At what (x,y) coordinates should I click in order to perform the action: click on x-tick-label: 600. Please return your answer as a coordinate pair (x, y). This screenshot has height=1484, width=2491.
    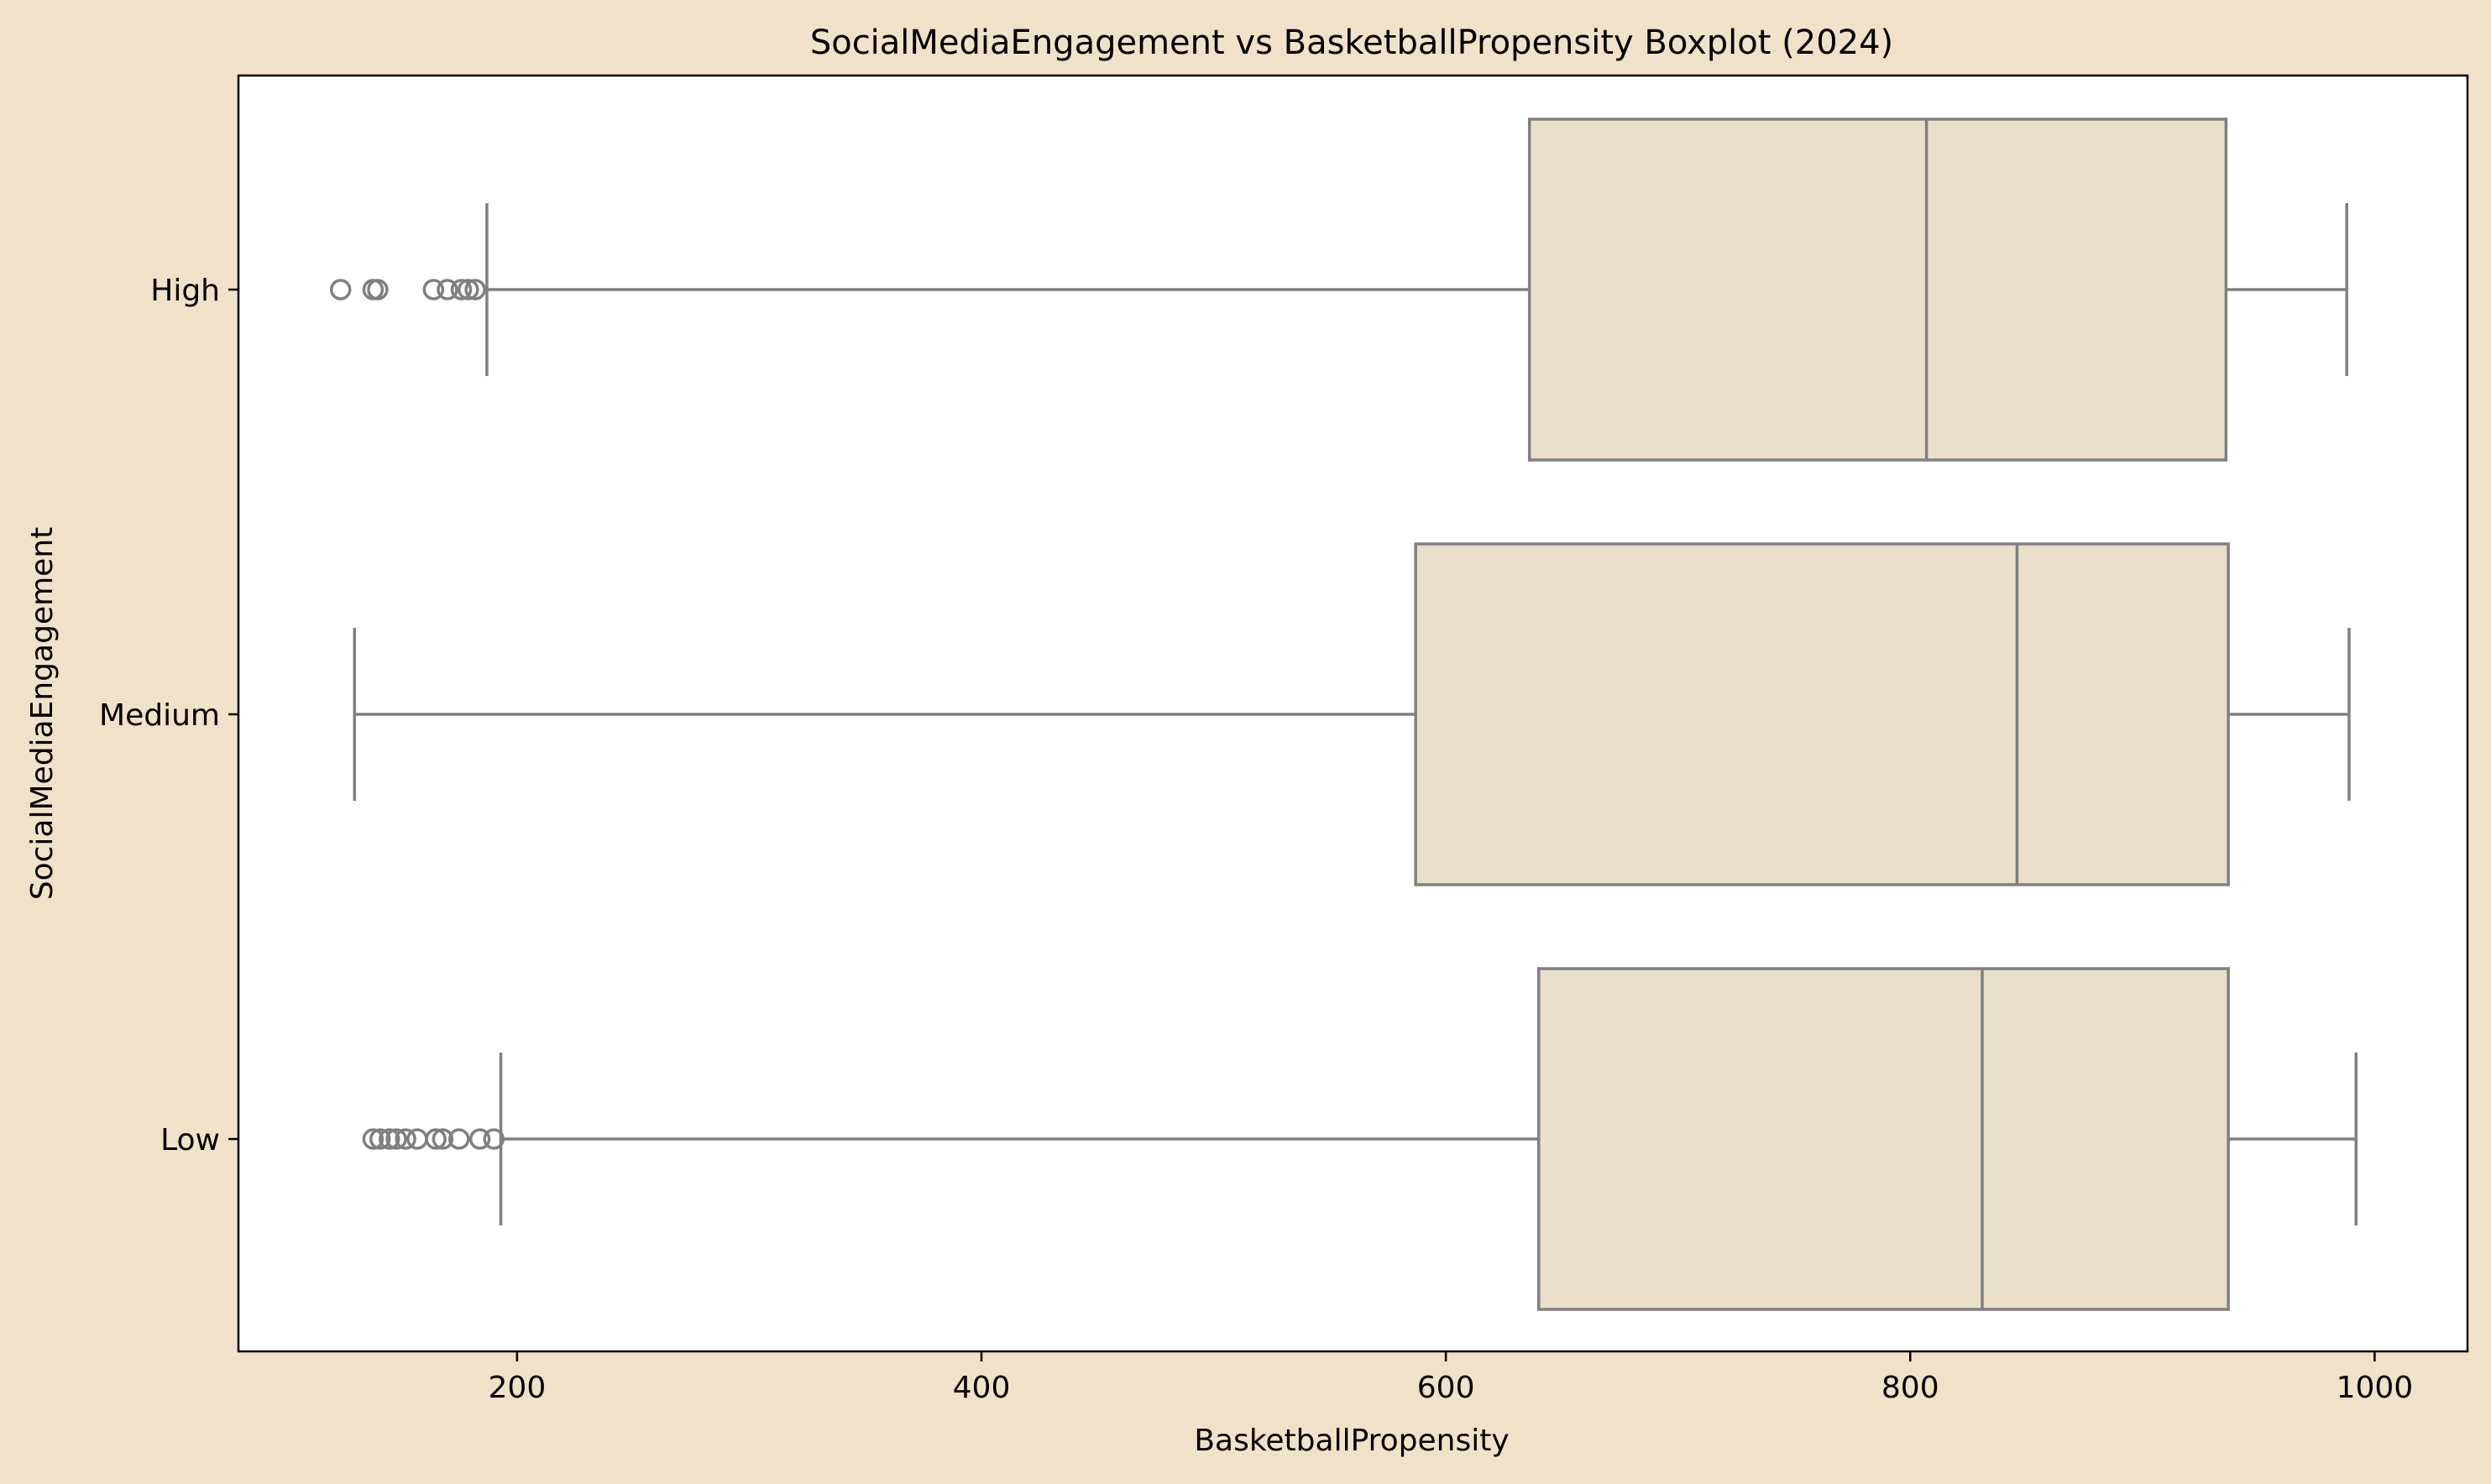
    Looking at the image, I should click on (1446, 1388).